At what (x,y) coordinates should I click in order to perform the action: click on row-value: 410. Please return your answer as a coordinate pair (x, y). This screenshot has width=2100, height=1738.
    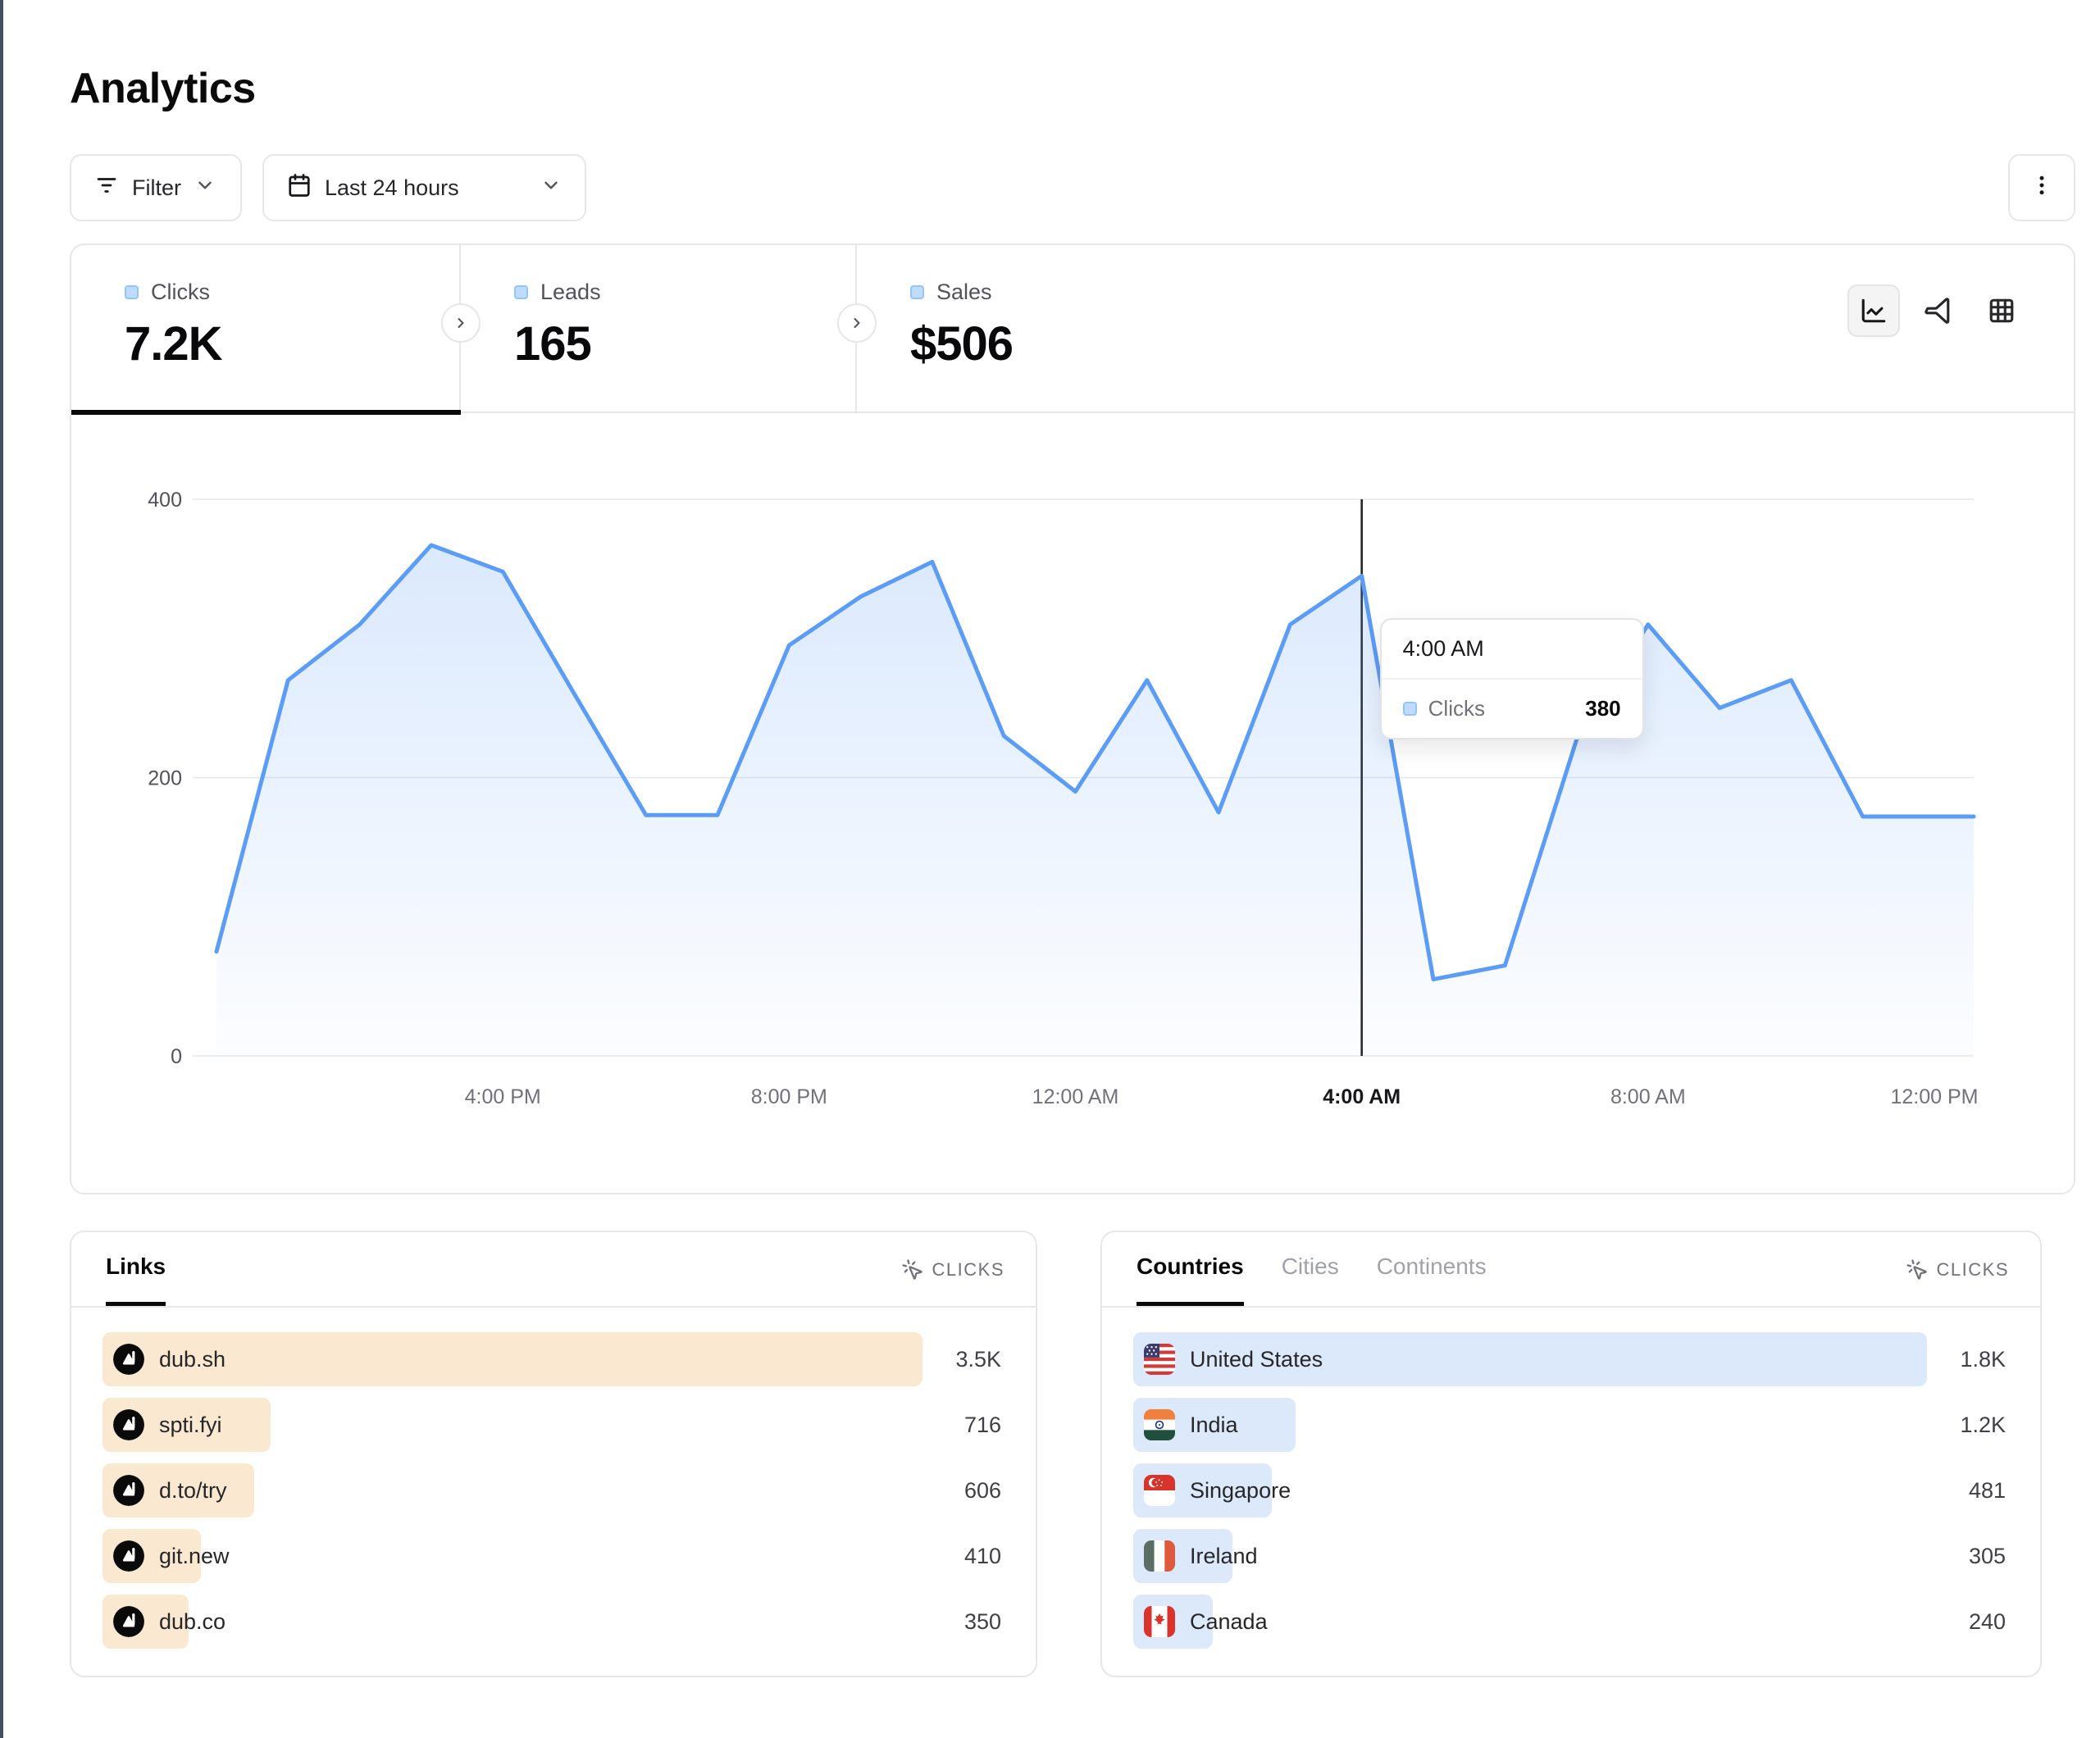
    Looking at the image, I should click on (982, 1555).